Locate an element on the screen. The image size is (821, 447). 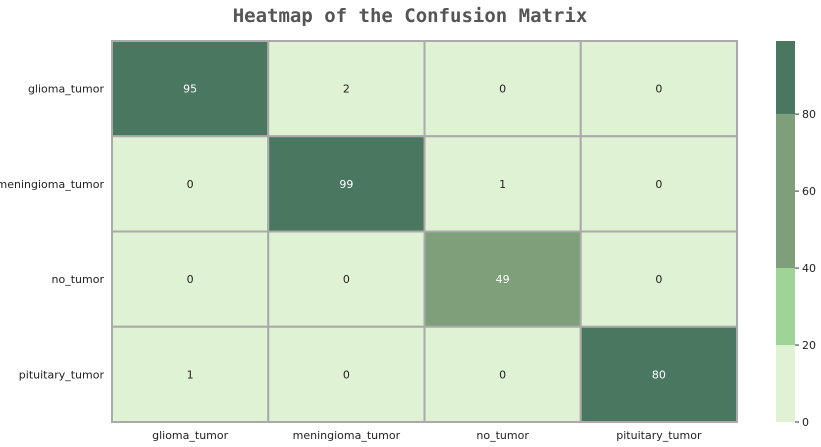
cell-value-label: 99 is located at coordinates (346, 184).